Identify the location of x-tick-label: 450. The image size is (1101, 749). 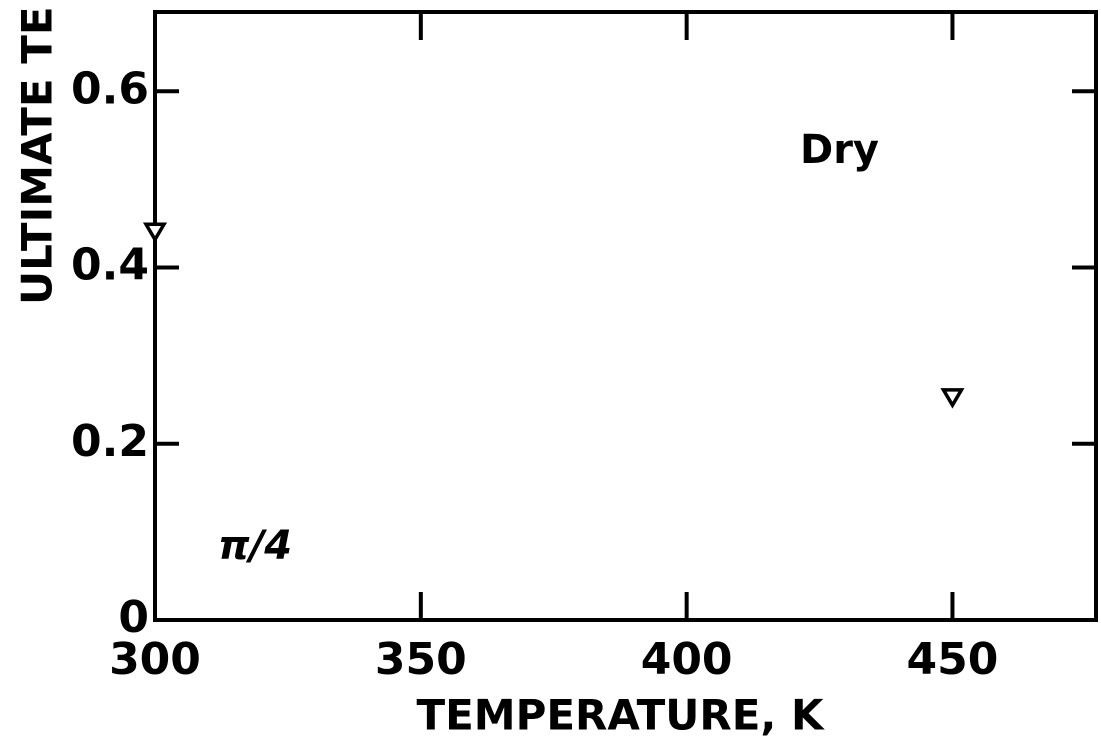
(953, 659).